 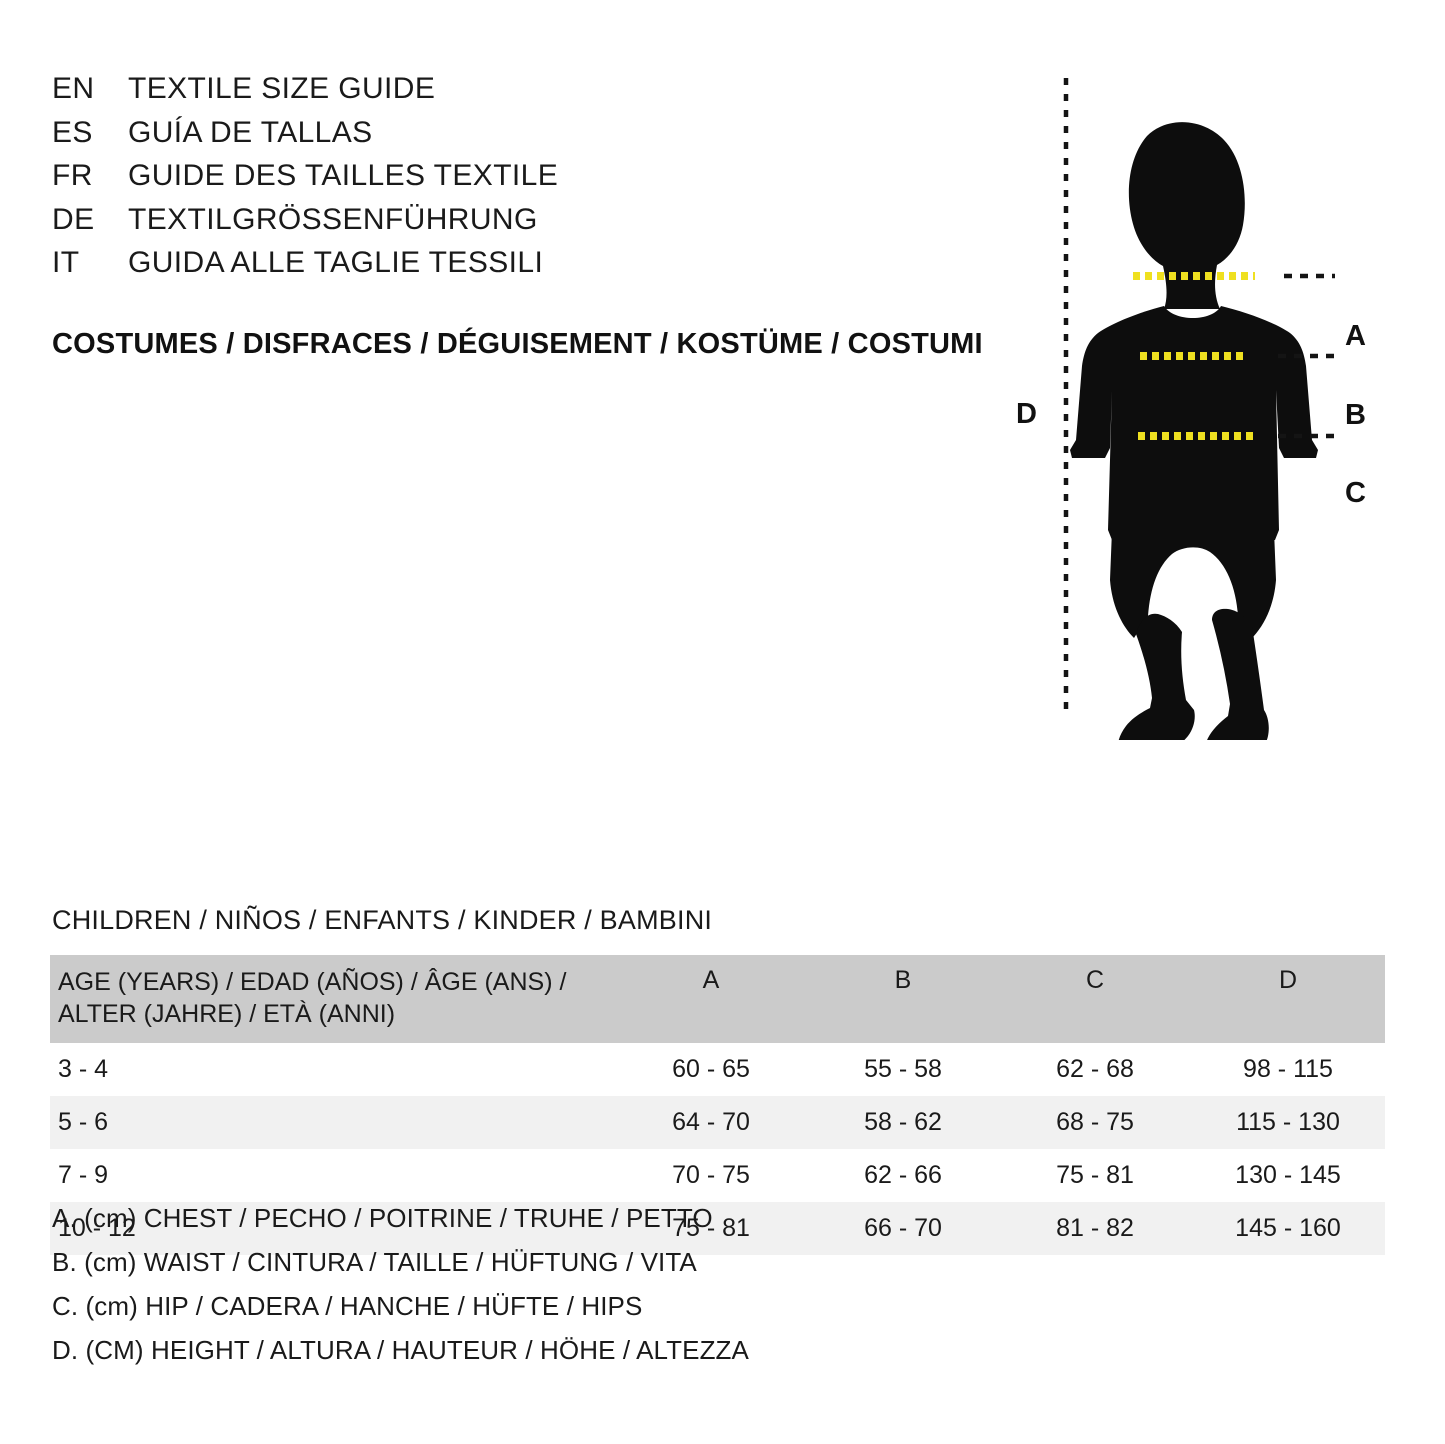 What do you see at coordinates (72, 175) in the screenshot?
I see `language-code-fr: FR` at bounding box center [72, 175].